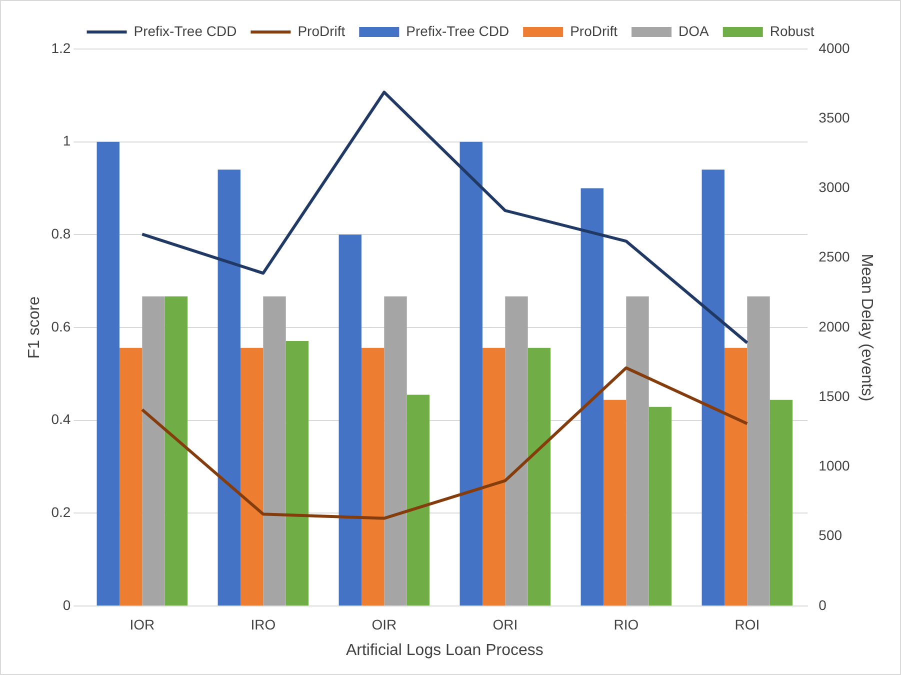 Image resolution: width=901 pixels, height=675 pixels. I want to click on x-tick-label: ORI, so click(505, 624).